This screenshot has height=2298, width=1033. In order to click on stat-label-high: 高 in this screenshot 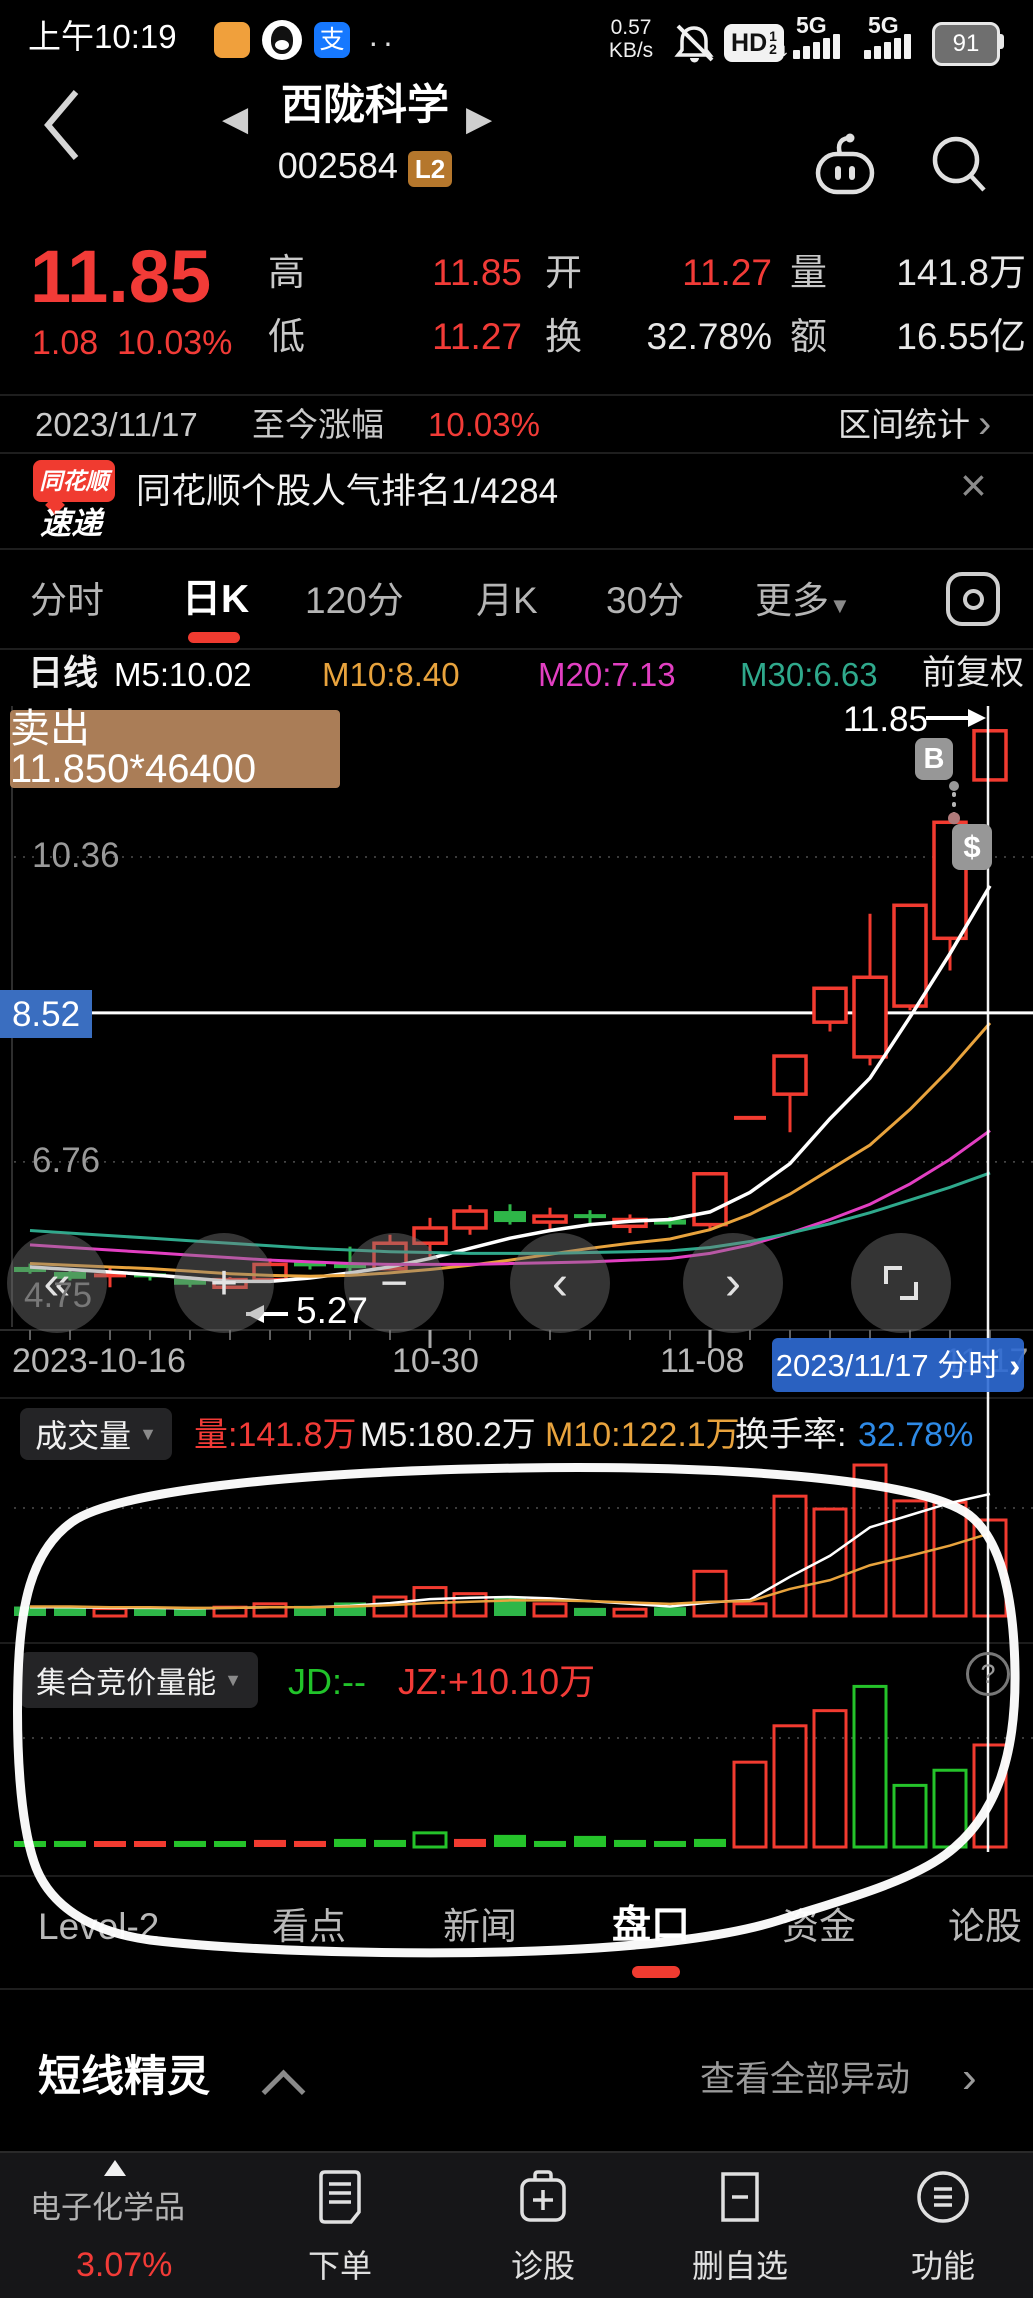, I will do `click(286, 272)`.